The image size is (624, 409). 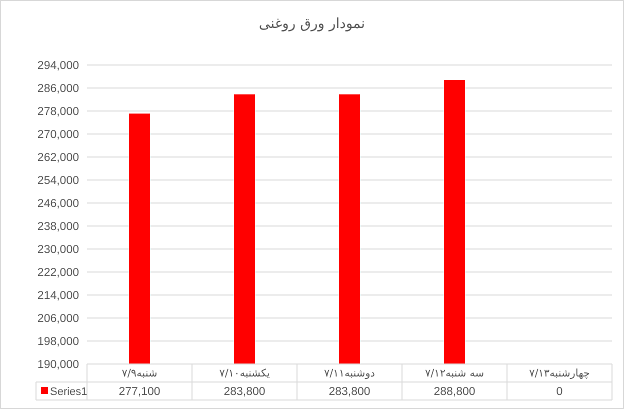 I want to click on y-tick-label: 246,000, so click(x=58, y=204).